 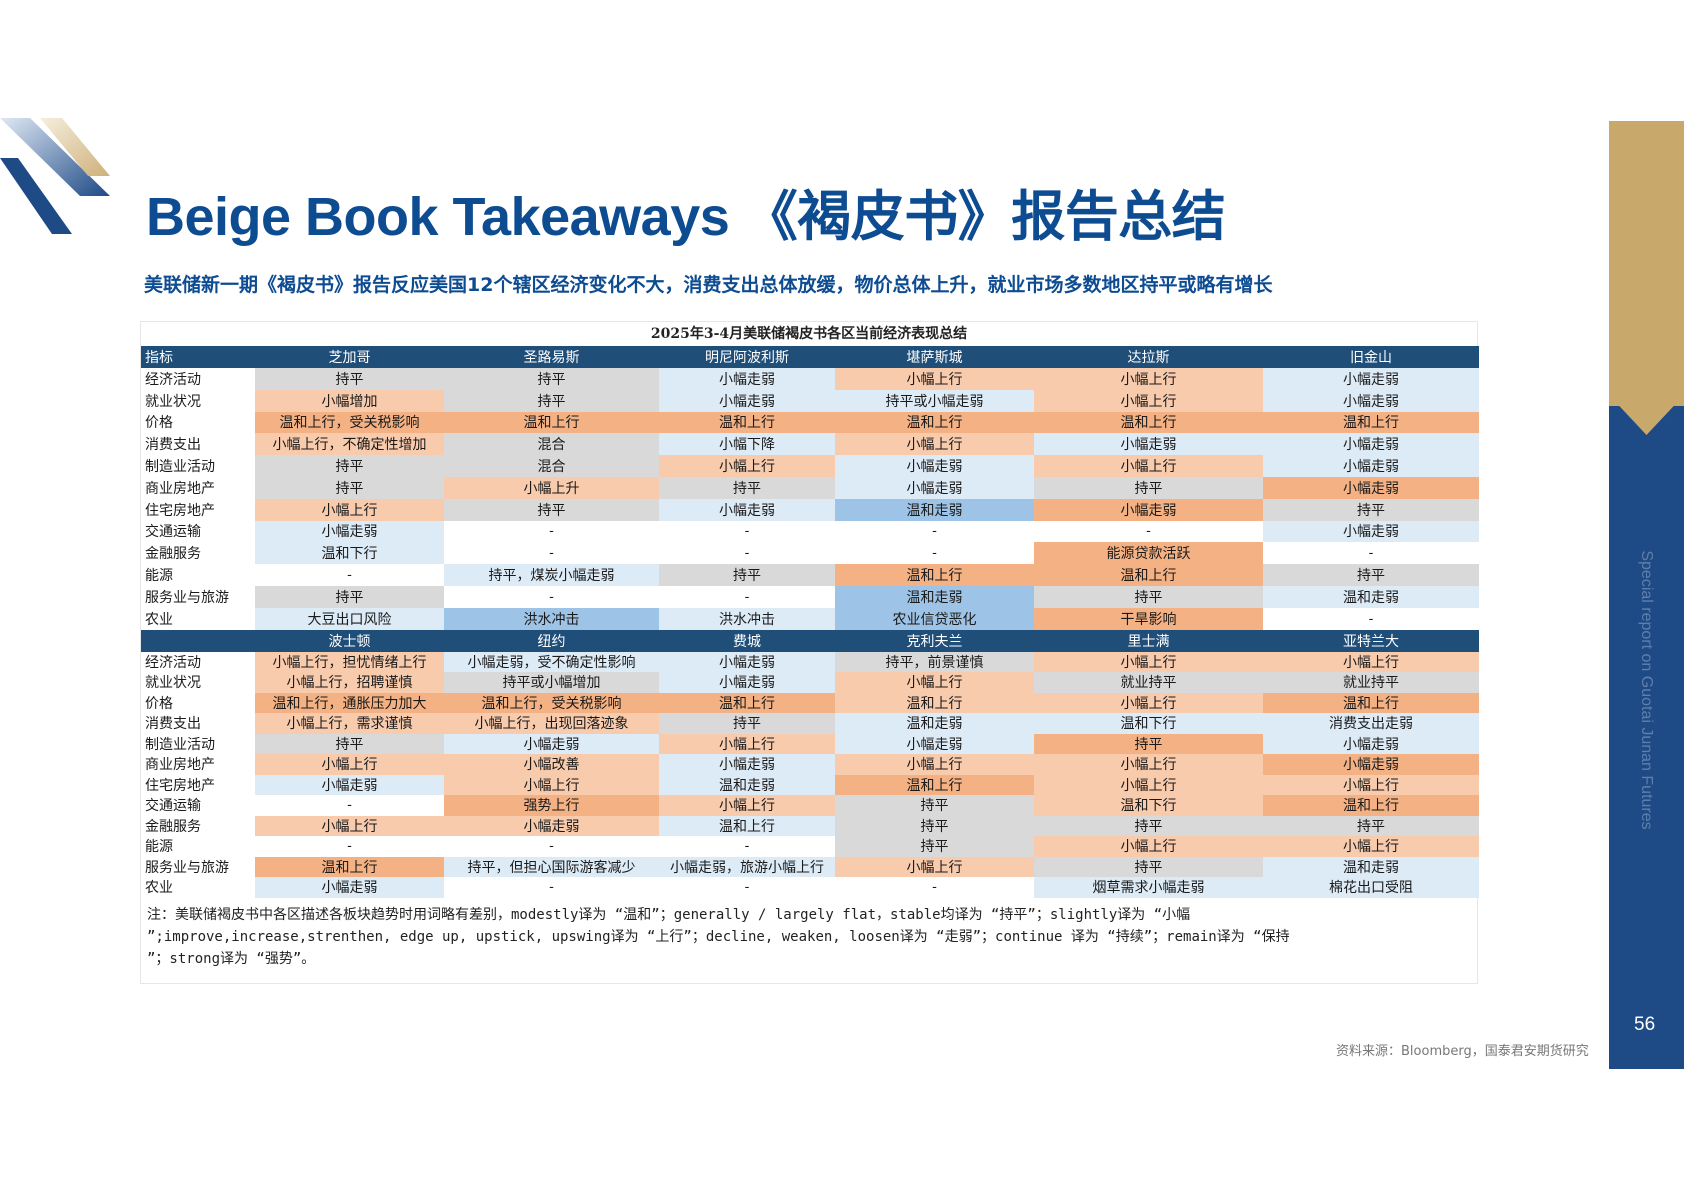 What do you see at coordinates (551, 723) in the screenshot?
I see `table-cell: 小幅上行，出现回落迹象` at bounding box center [551, 723].